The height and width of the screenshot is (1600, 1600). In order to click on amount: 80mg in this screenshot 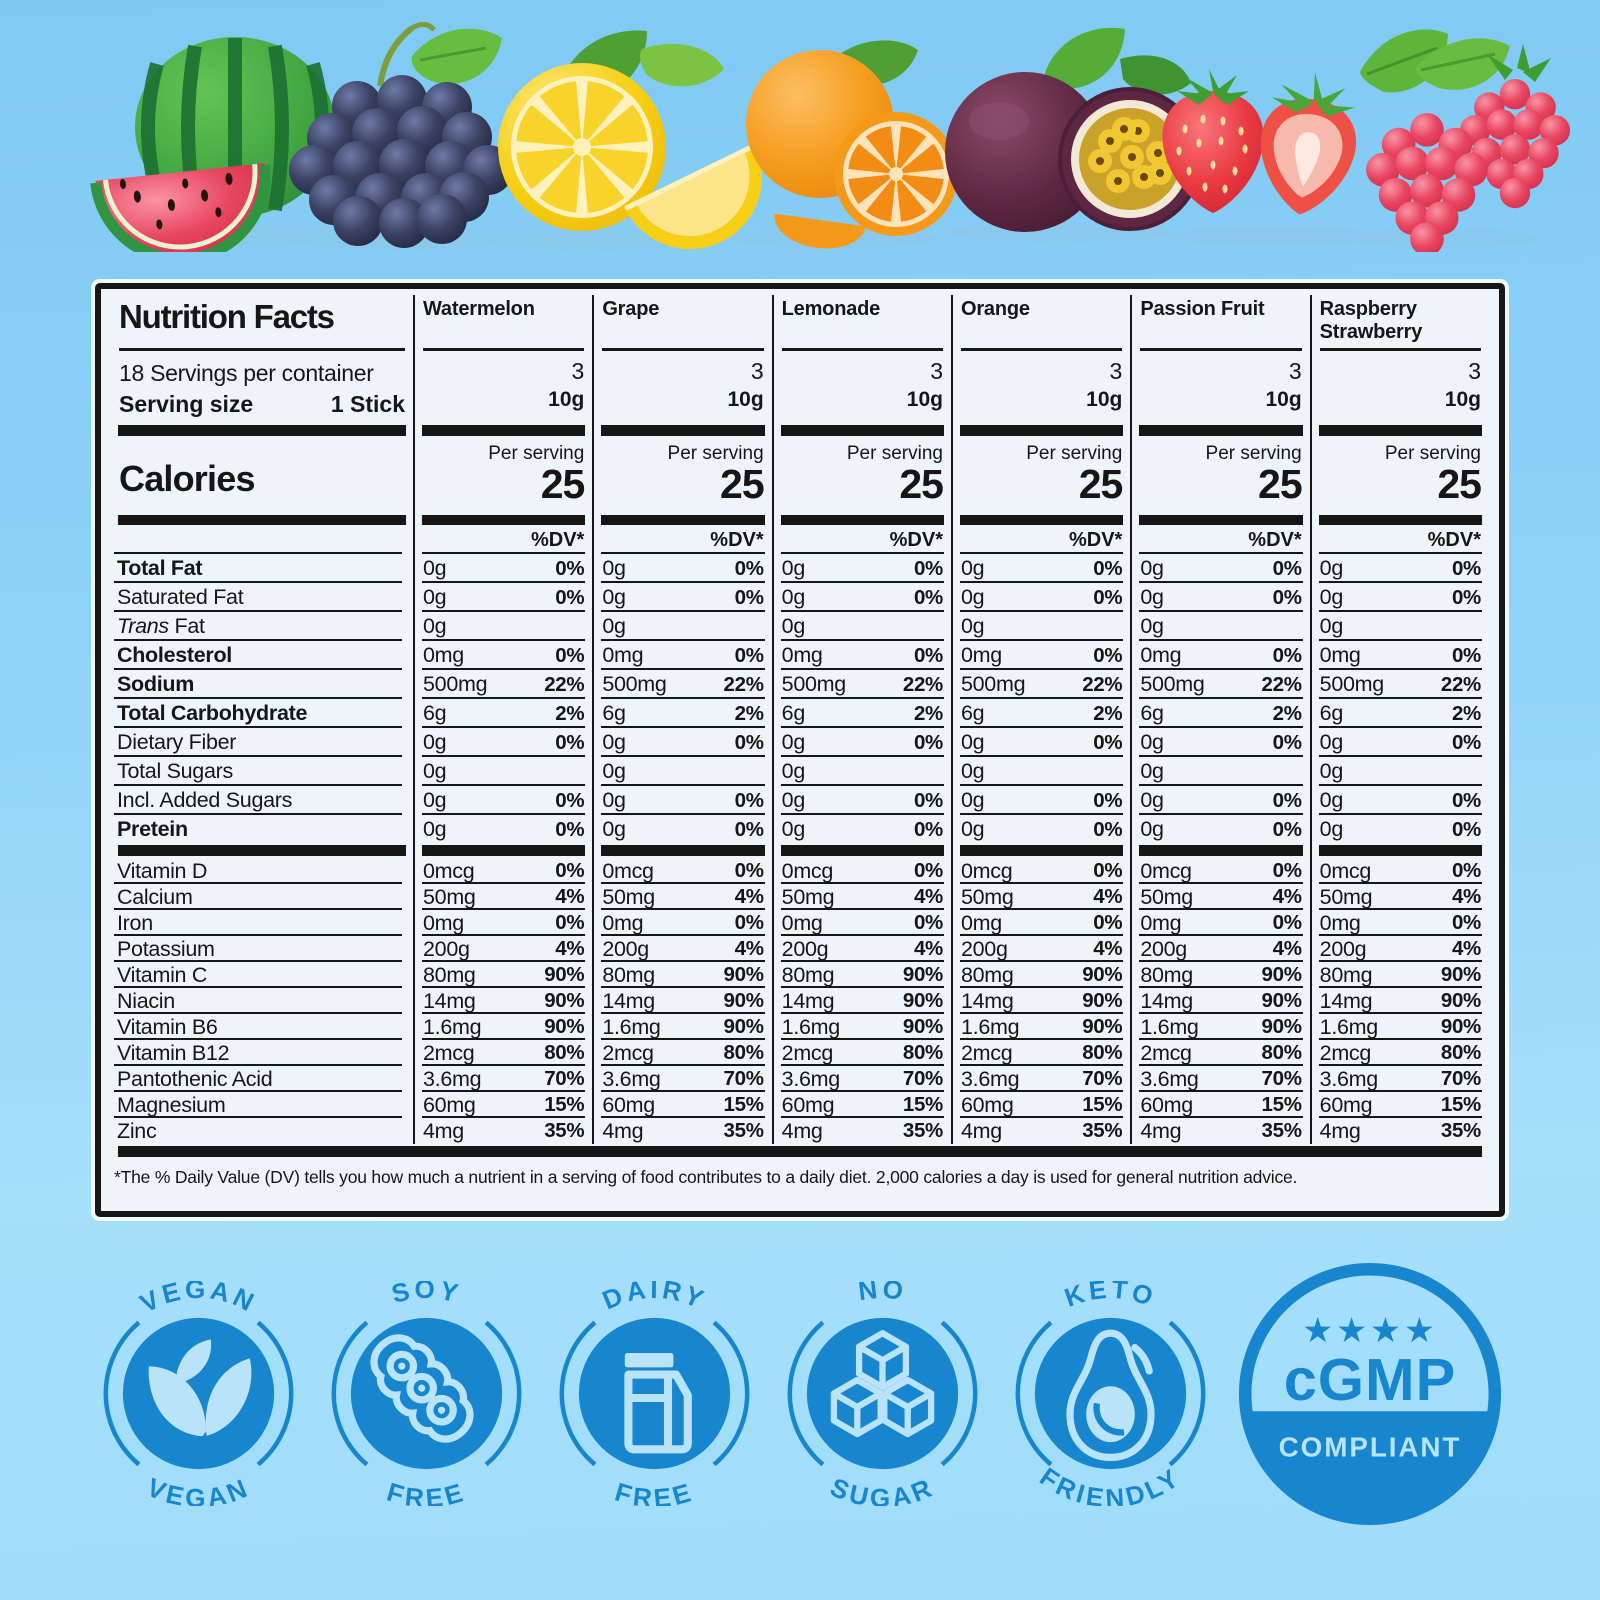, I will do `click(1346, 974)`.